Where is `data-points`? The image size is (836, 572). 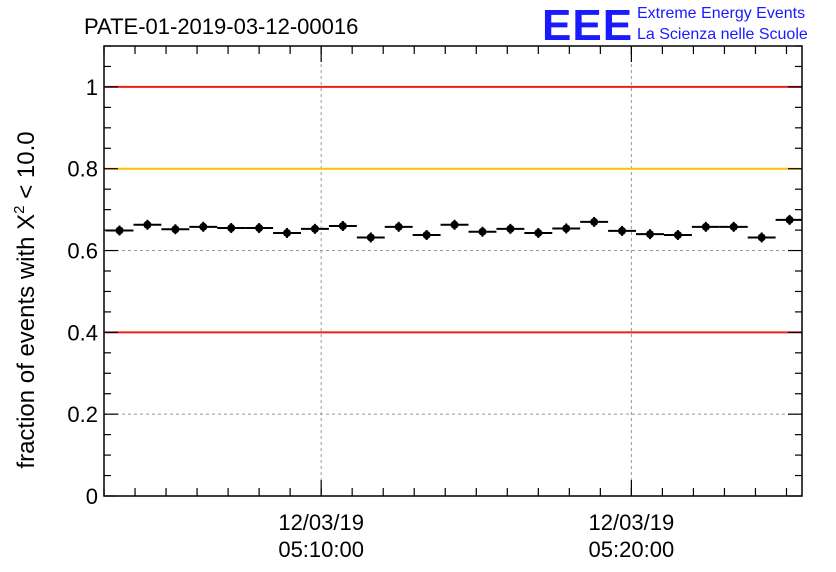
data-points is located at coordinates (453, 228).